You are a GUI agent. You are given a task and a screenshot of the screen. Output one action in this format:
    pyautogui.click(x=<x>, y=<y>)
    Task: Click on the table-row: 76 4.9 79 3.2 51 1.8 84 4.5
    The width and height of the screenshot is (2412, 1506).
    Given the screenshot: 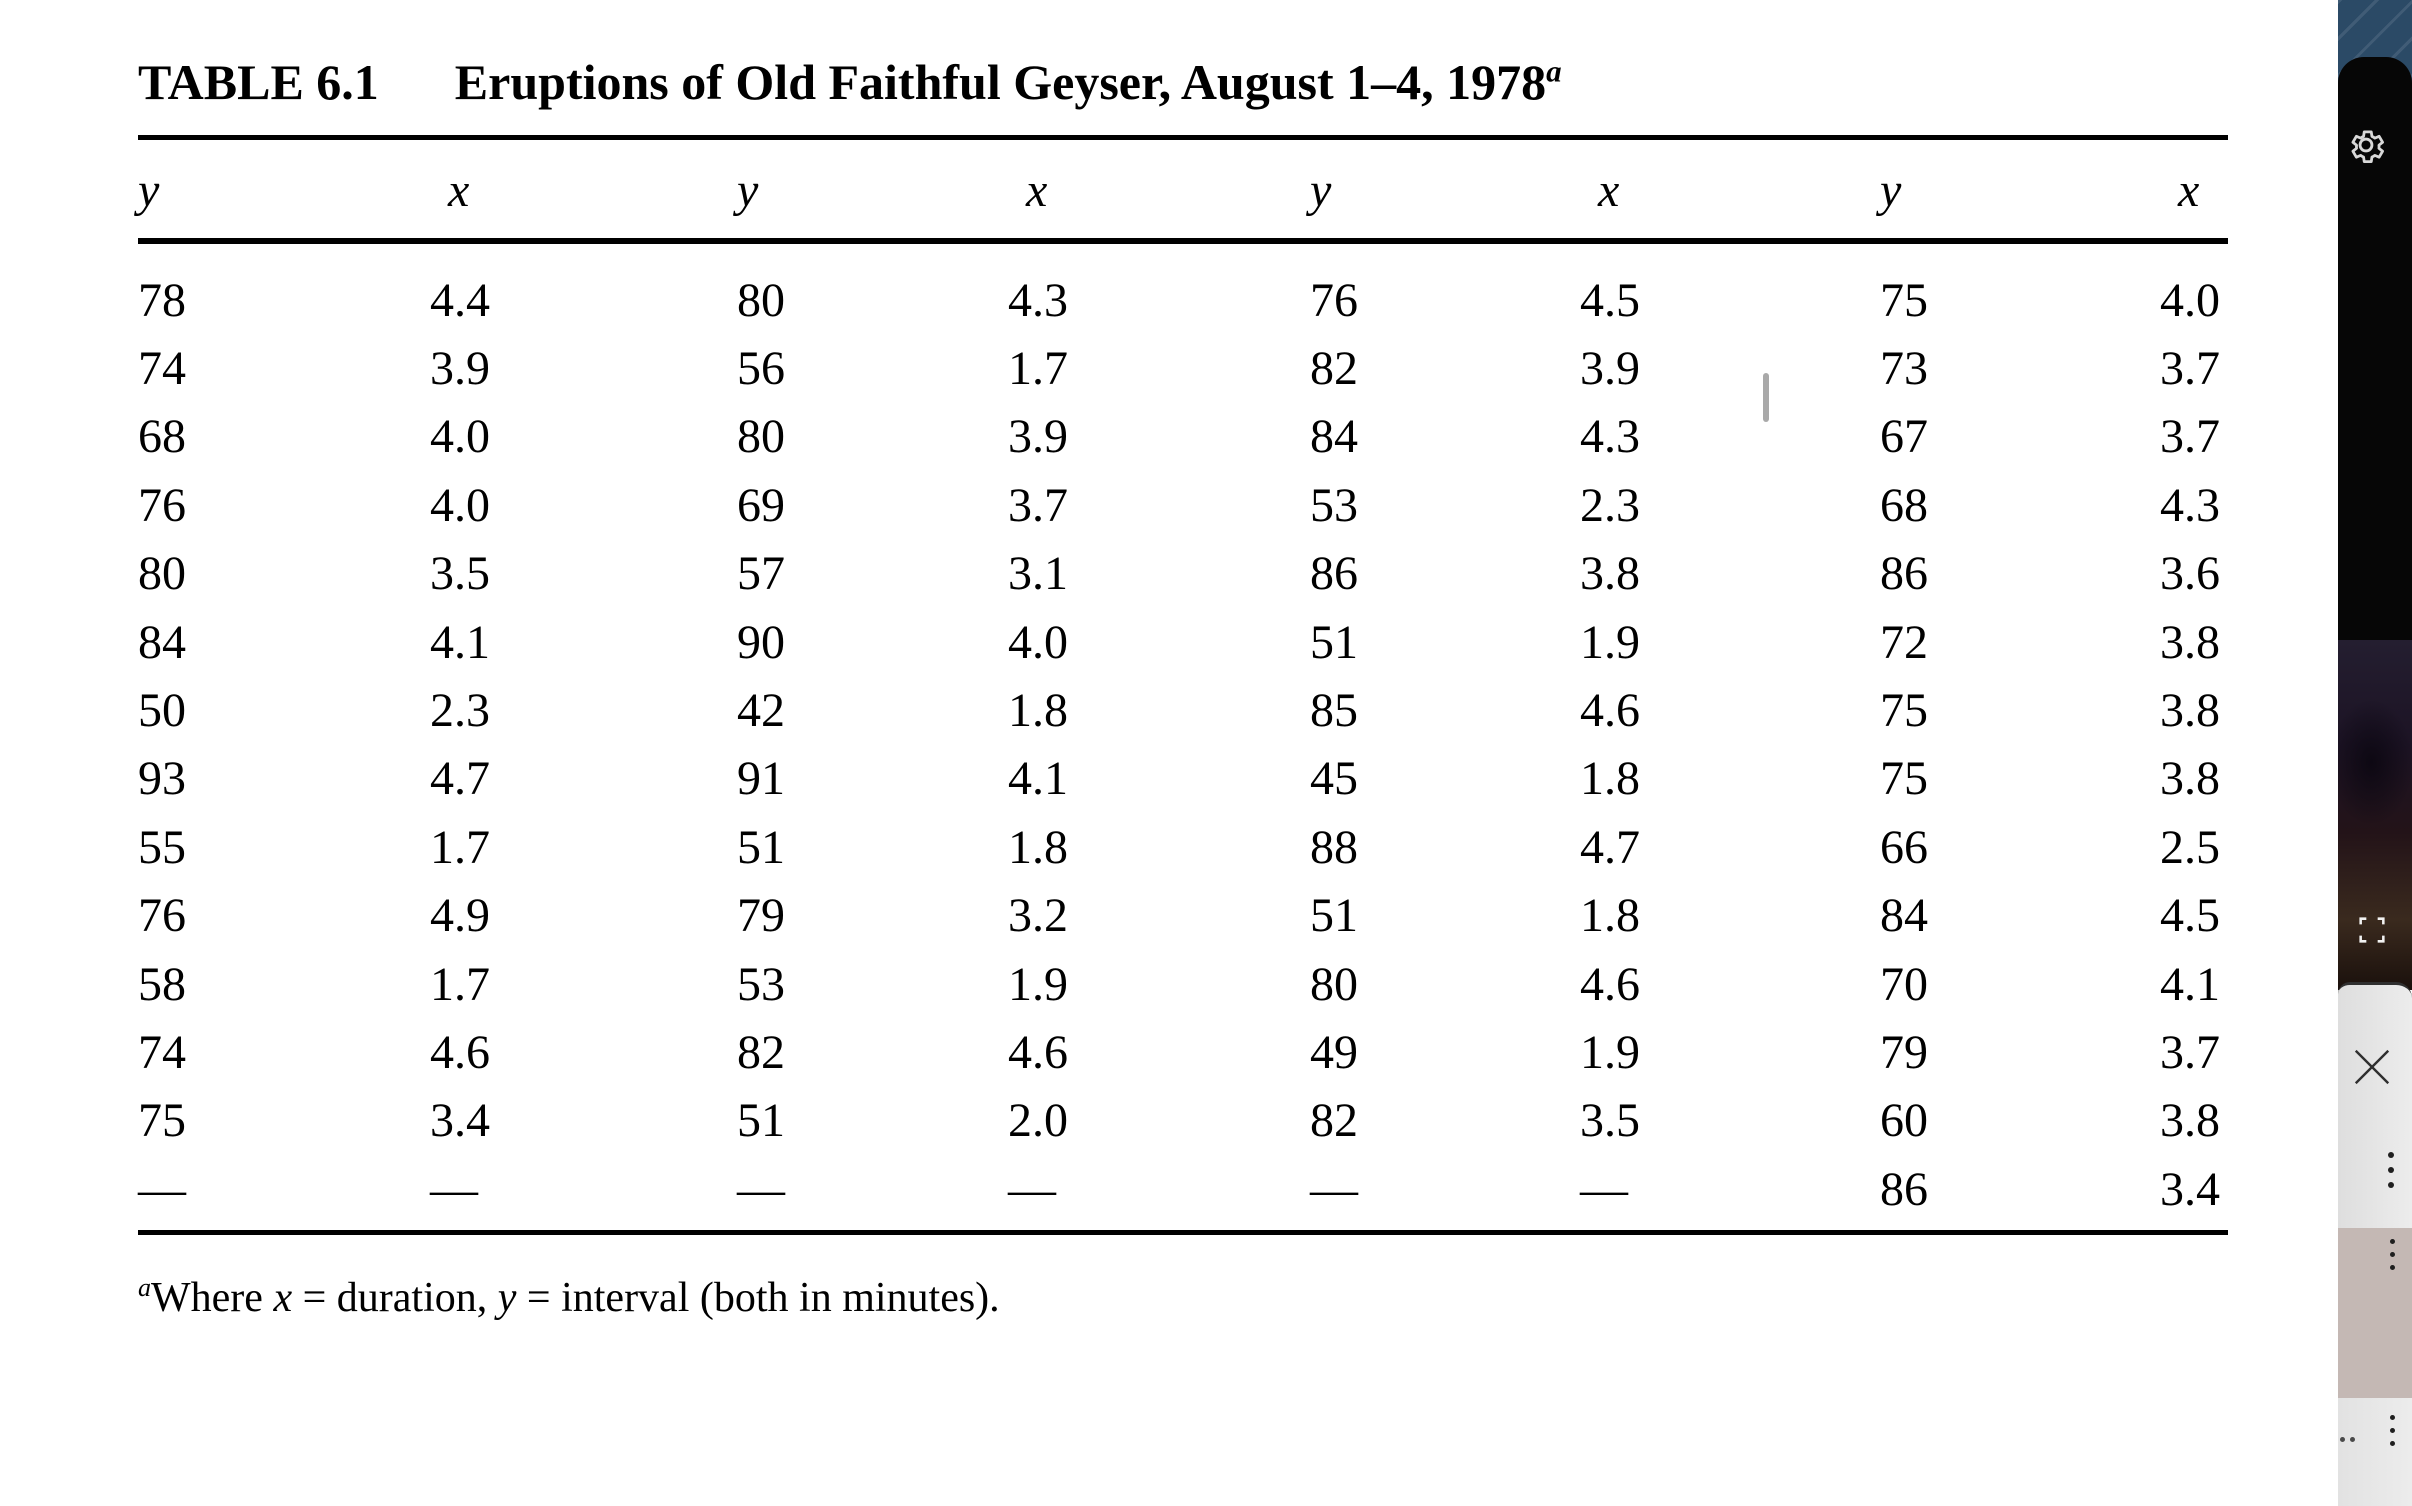 What is the action you would take?
    pyautogui.click(x=1183, y=916)
    